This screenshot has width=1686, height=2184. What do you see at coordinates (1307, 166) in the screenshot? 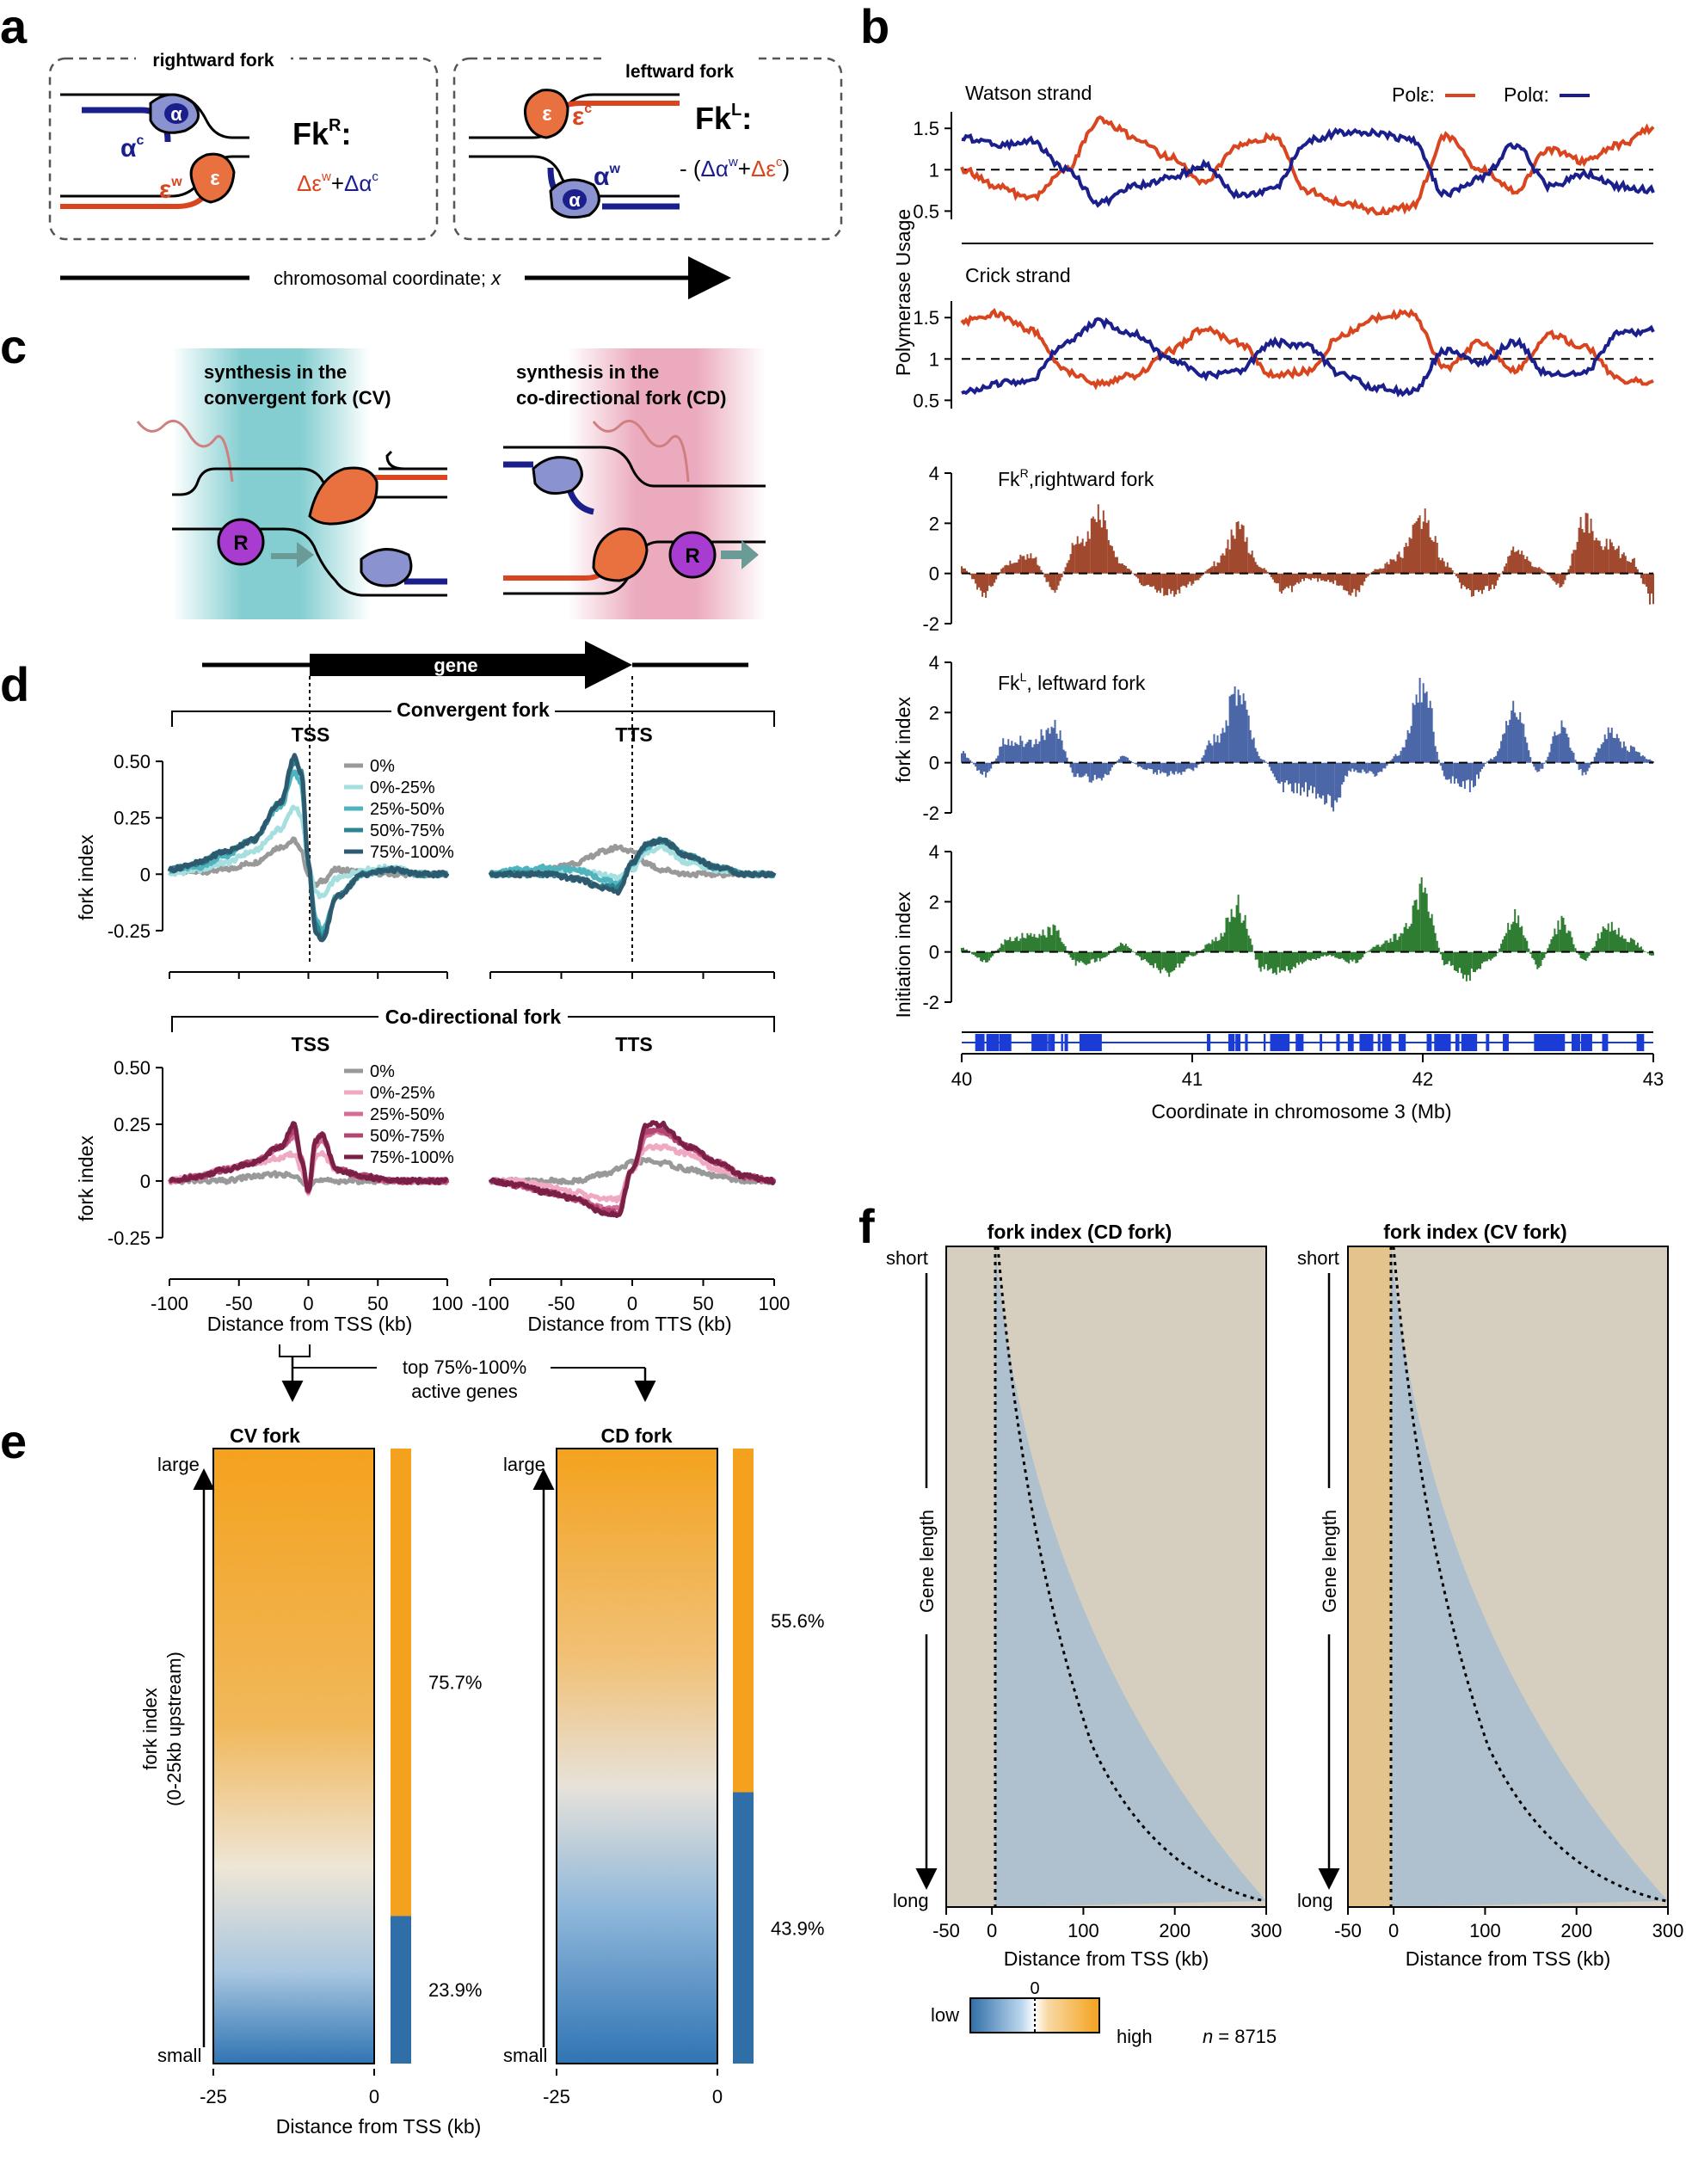
I see `series-line-Polε` at bounding box center [1307, 166].